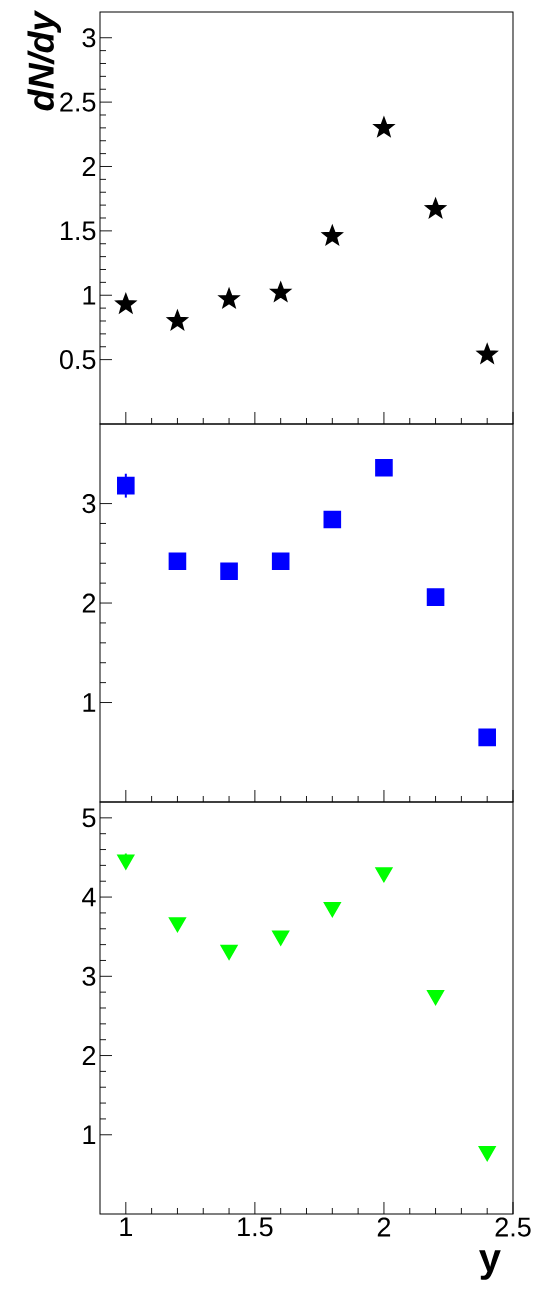  Describe the element at coordinates (126, 1227) in the screenshot. I see `x-tick-label: 1` at that location.